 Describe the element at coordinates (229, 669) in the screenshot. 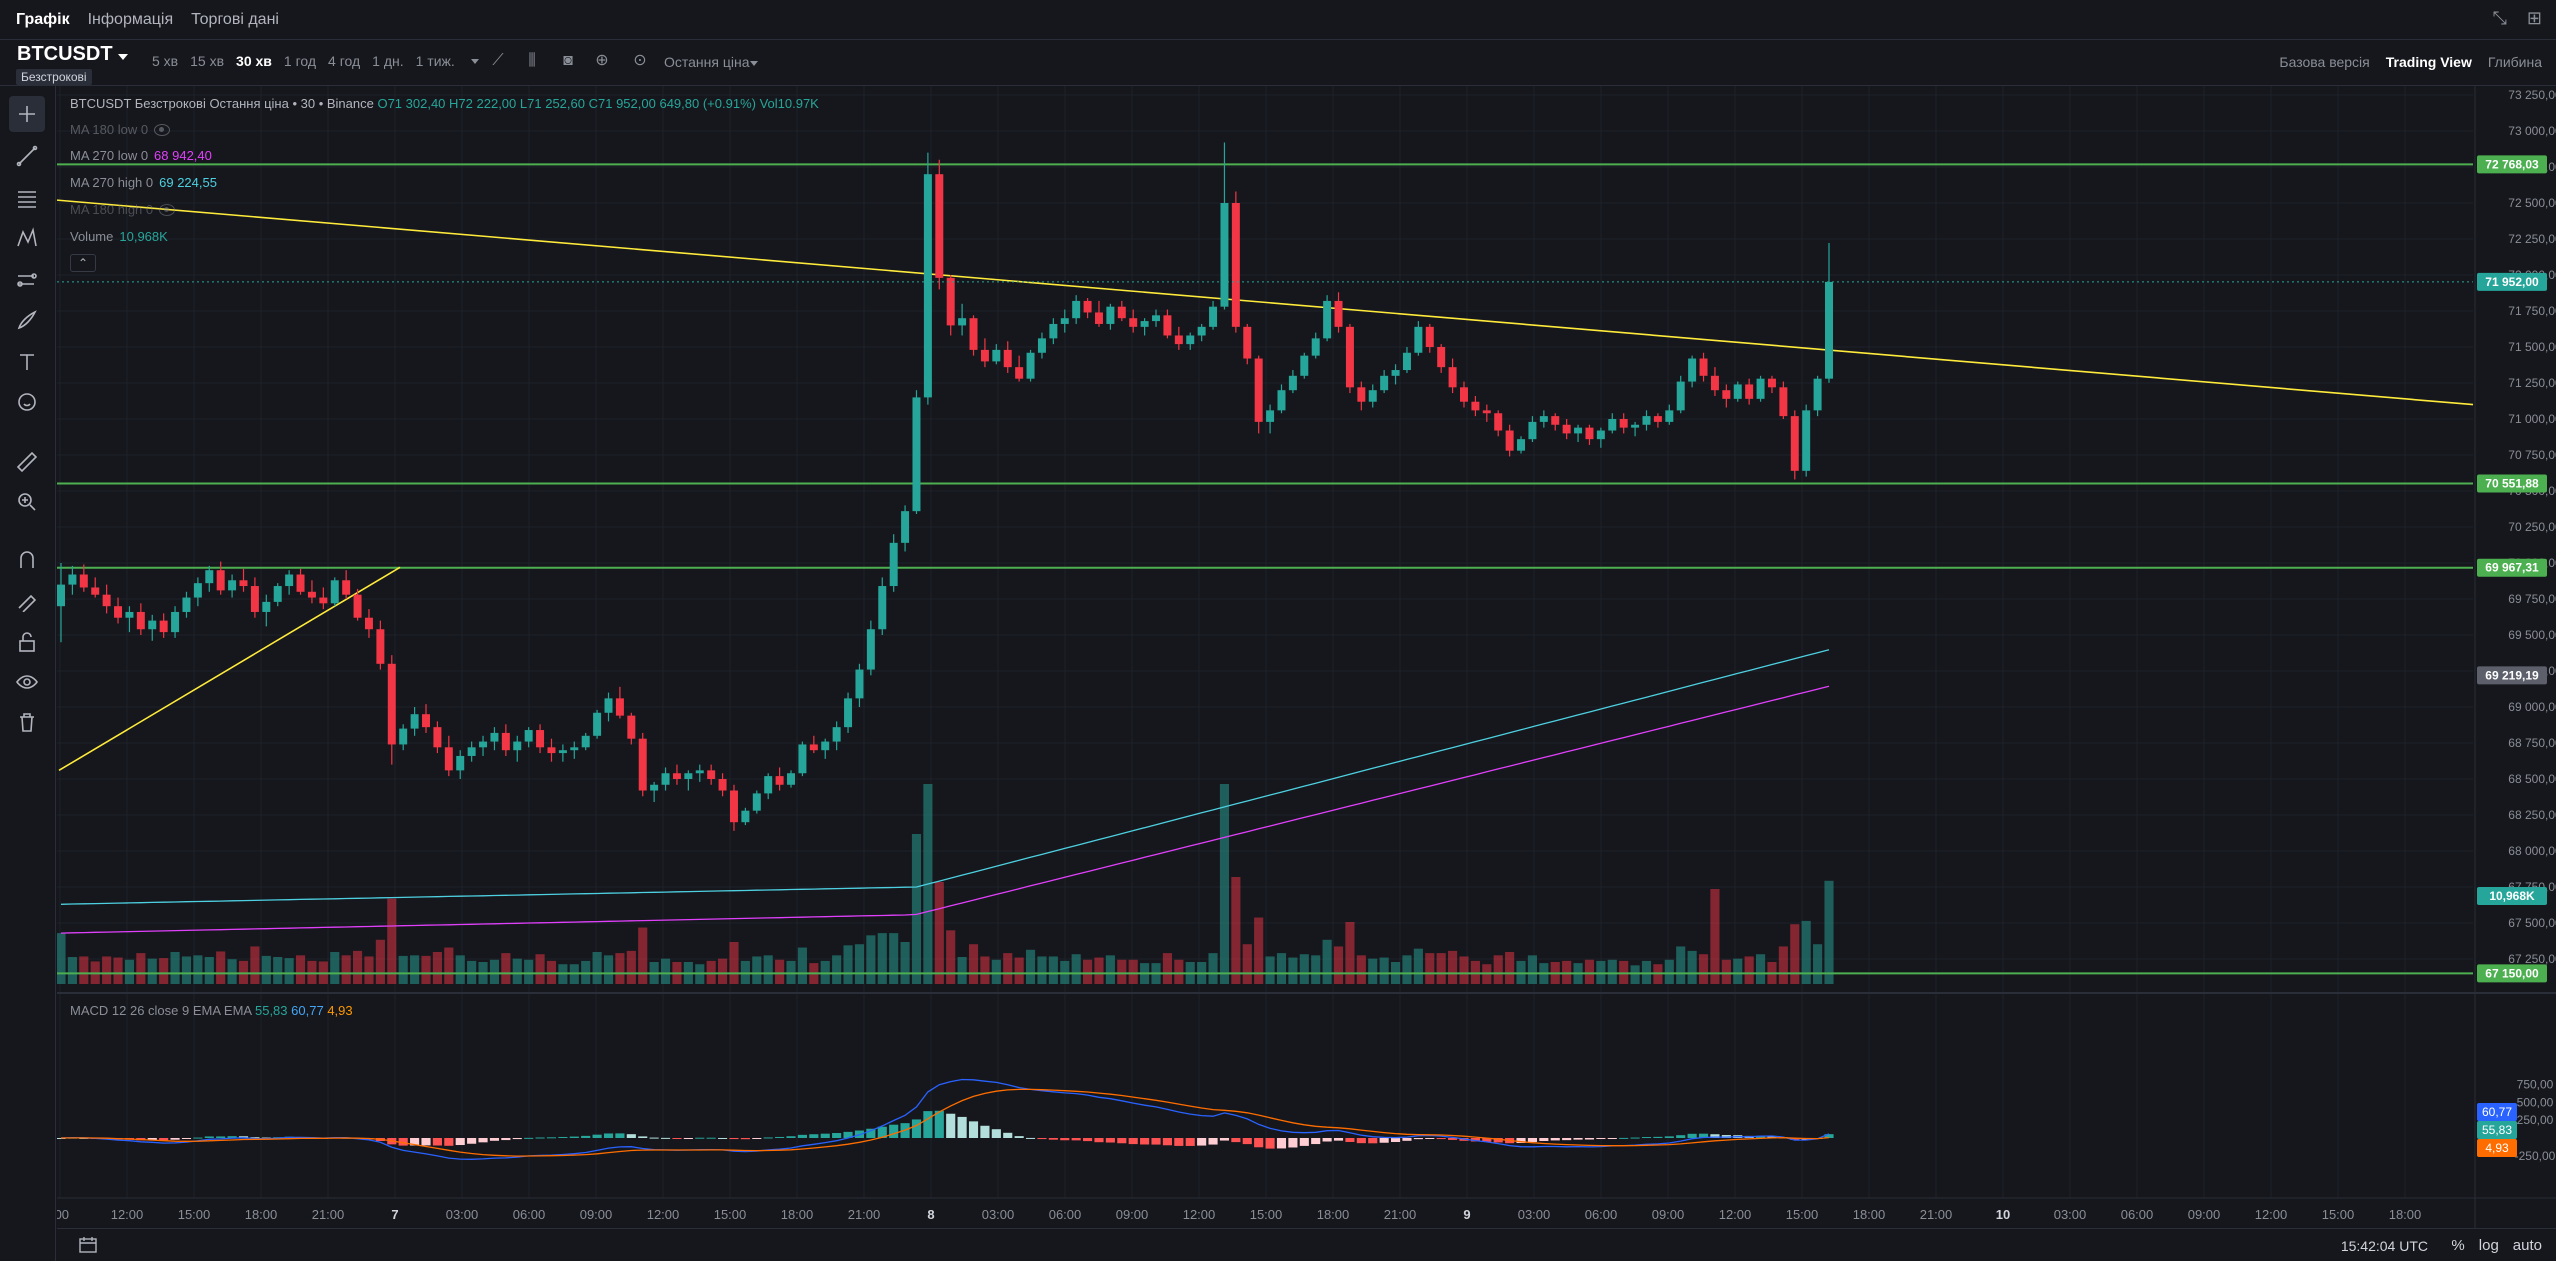

I see `trendline-ascending` at that location.